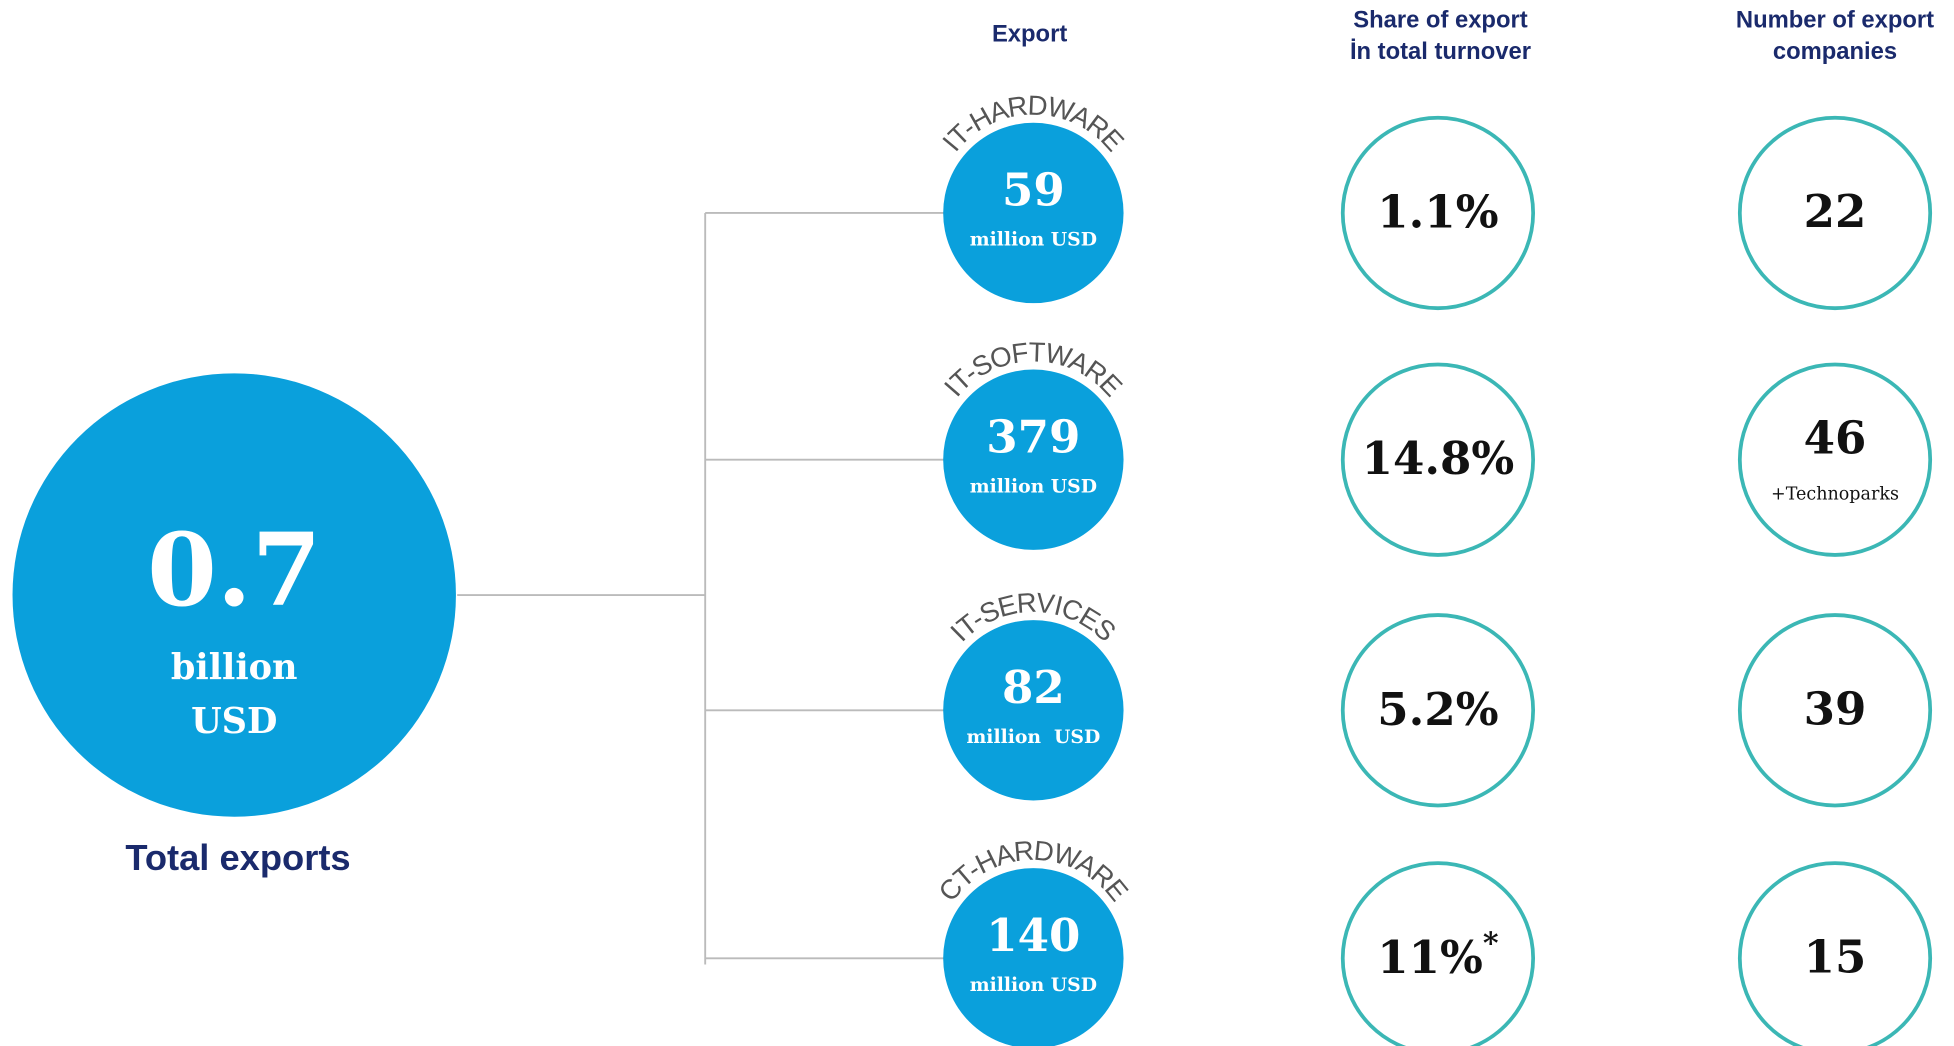 This screenshot has width=1954, height=1046. I want to click on total-caption: Total exports, so click(237, 857).